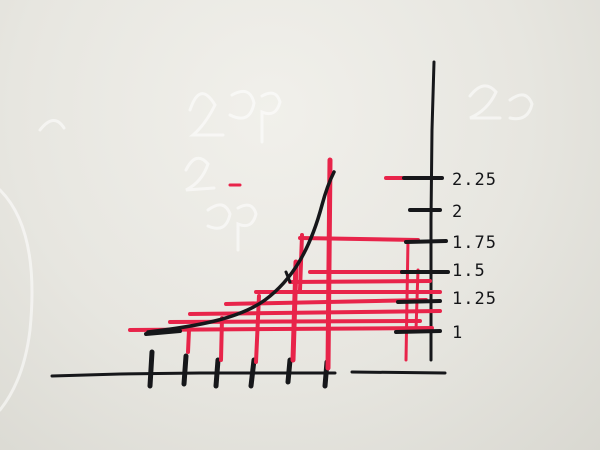 Image resolution: width=600 pixels, height=450 pixels. What do you see at coordinates (457, 333) in the screenshot?
I see `y-label-1: 1` at bounding box center [457, 333].